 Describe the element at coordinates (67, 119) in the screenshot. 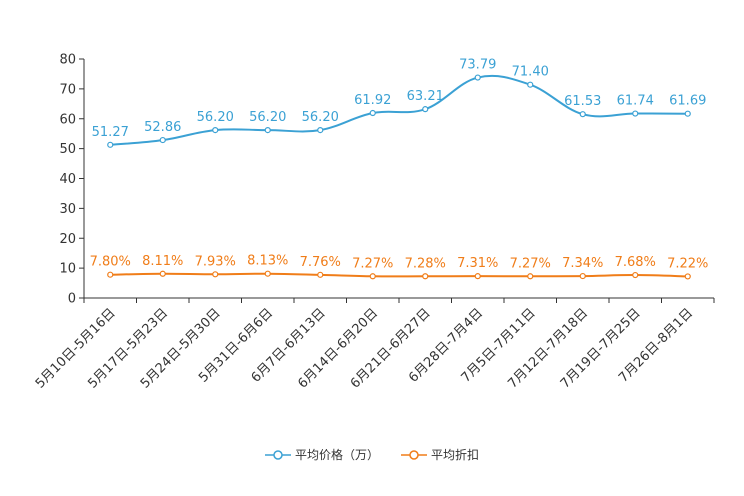

I see `y-tick-label: 60` at that location.